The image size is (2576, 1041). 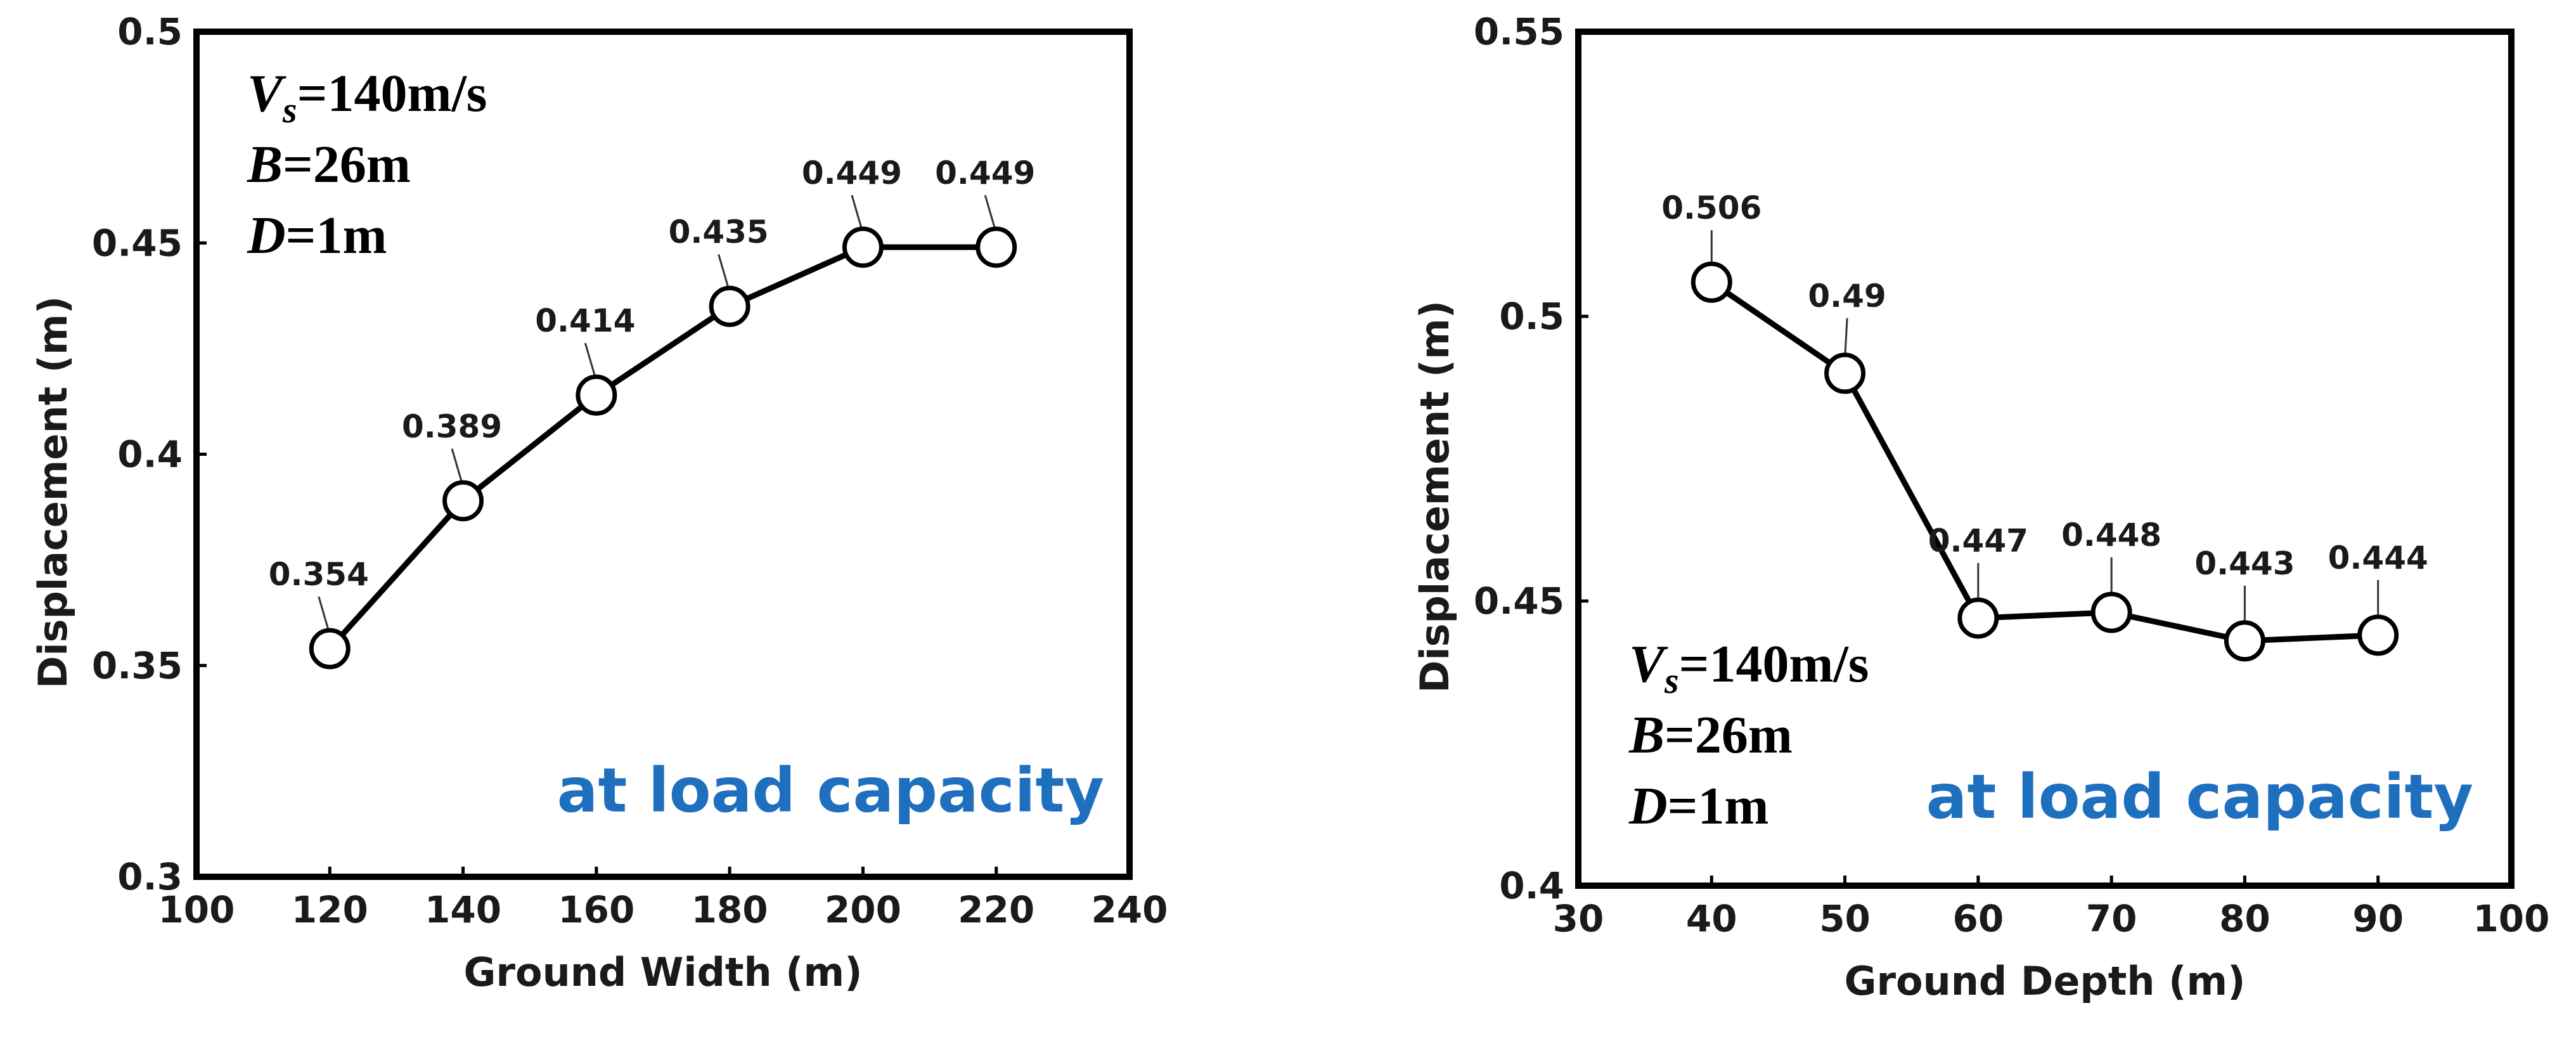 What do you see at coordinates (2378, 918) in the screenshot?
I see `x-tick-label: 90` at bounding box center [2378, 918].